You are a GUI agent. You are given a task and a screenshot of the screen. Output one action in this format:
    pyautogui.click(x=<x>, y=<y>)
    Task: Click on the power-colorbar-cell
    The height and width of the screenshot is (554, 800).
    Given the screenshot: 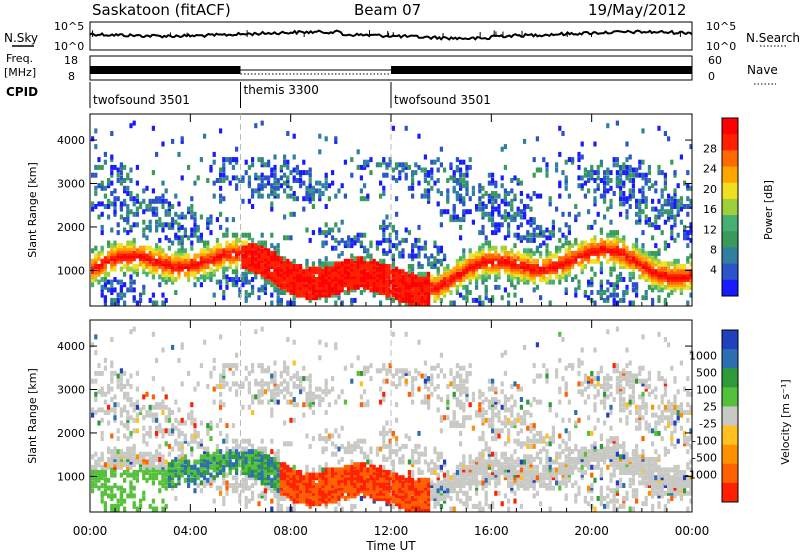 What is the action you would take?
    pyautogui.click(x=730, y=159)
    